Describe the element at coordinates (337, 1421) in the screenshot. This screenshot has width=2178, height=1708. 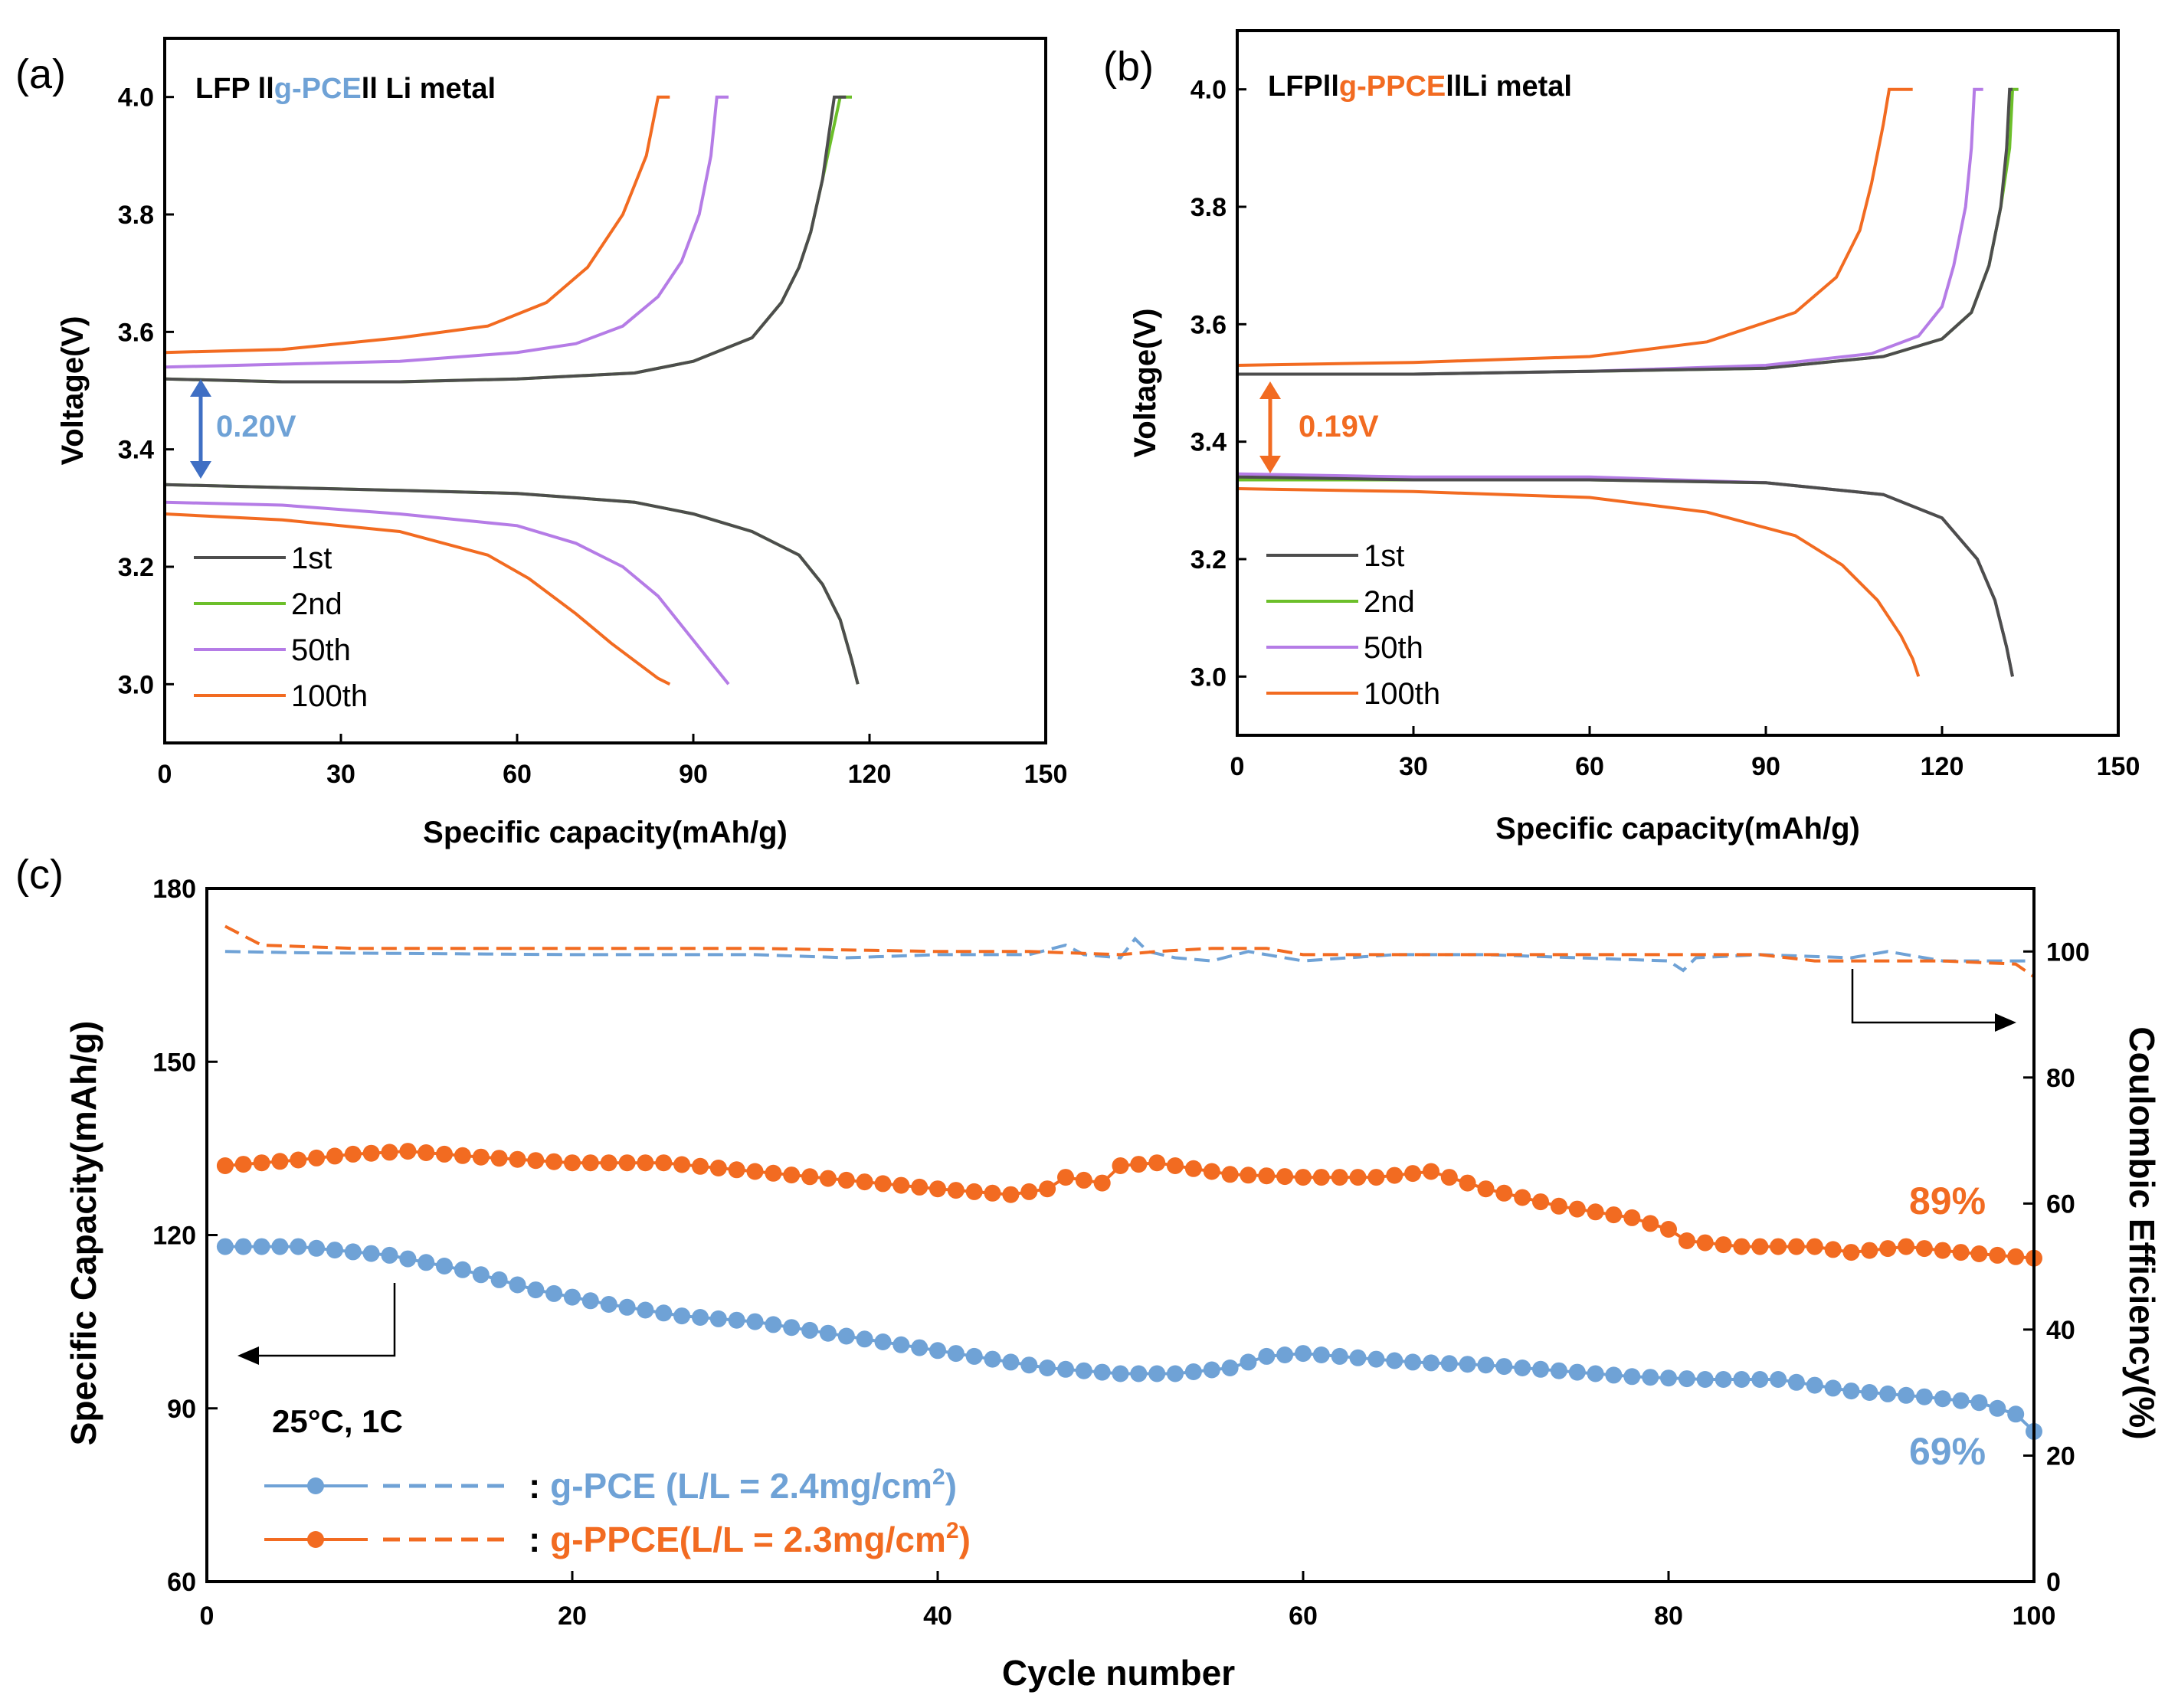
I see `panel-c-condition-label: 25°C, 1C` at that location.